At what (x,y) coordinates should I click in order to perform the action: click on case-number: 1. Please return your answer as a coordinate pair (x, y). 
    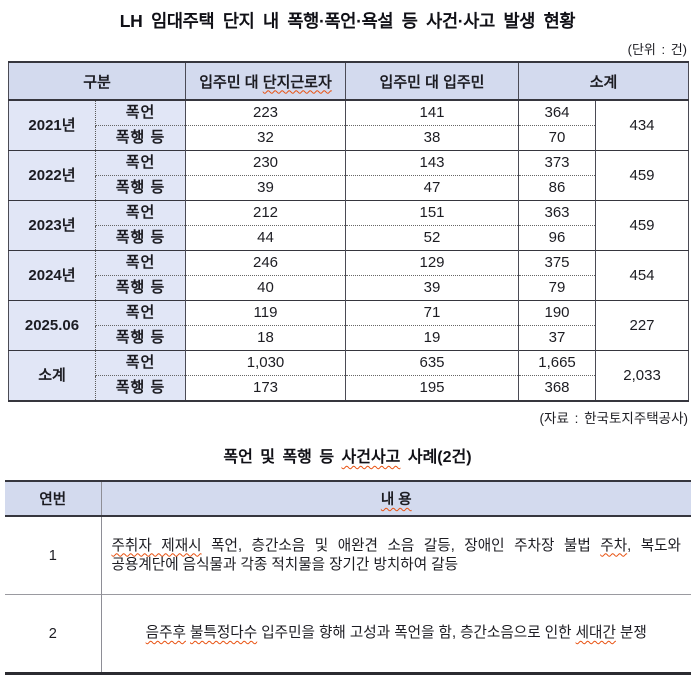
    Looking at the image, I should click on (53, 555).